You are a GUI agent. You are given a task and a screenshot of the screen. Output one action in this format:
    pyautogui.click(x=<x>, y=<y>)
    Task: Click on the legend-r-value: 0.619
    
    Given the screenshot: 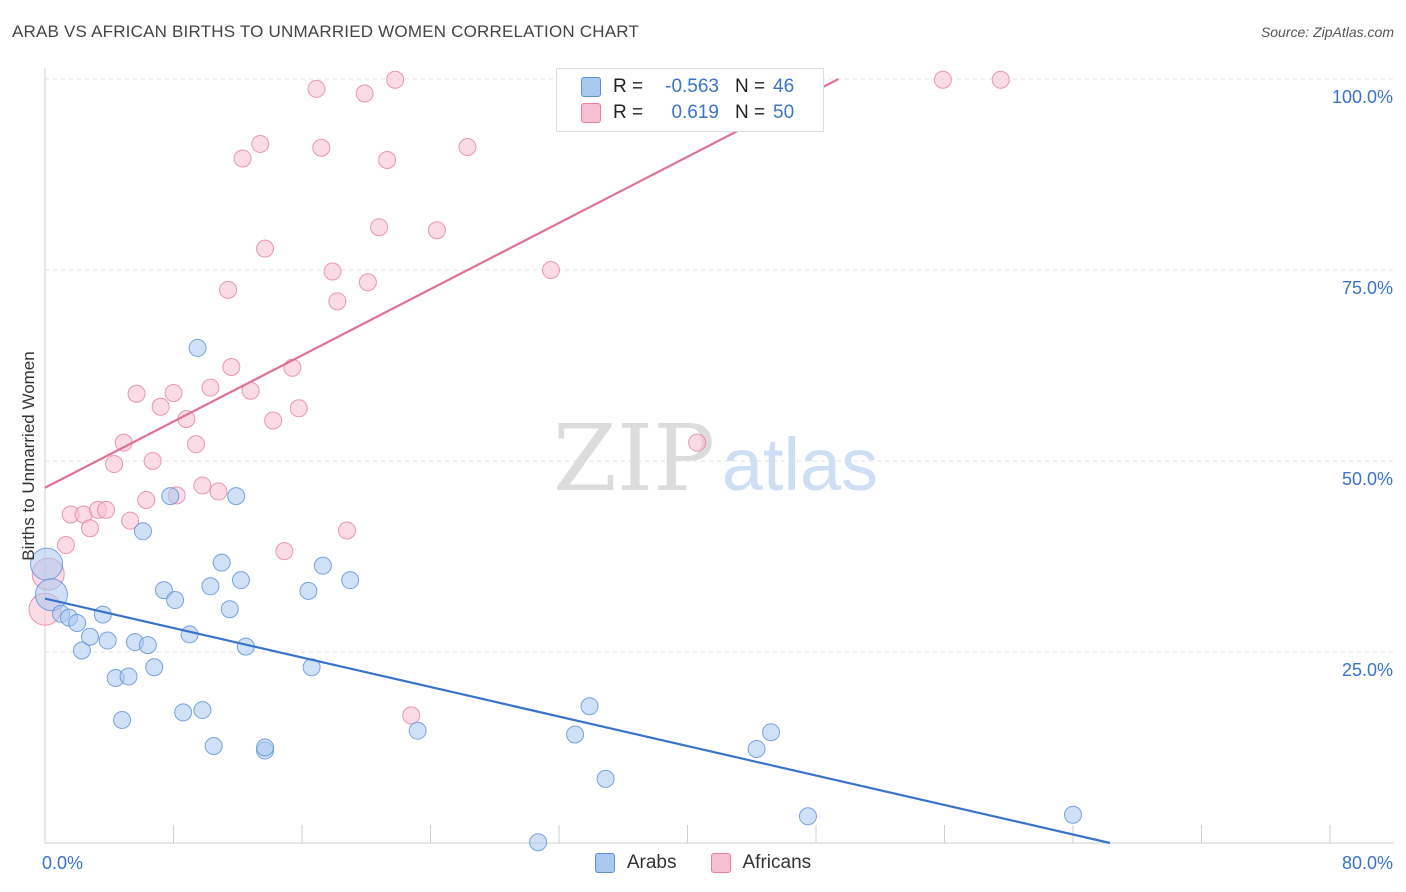 What is the action you would take?
    pyautogui.click(x=695, y=112)
    